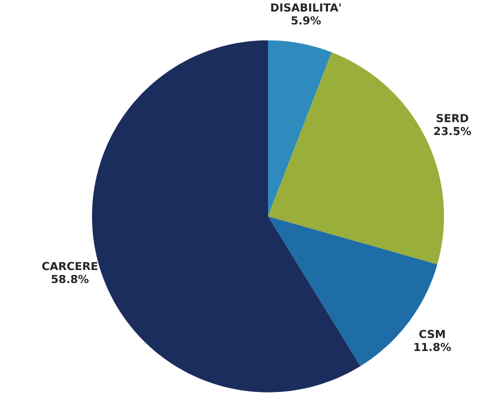  Describe the element at coordinates (306, 7) in the screenshot. I see `slice-label: DISABILITA'` at that location.